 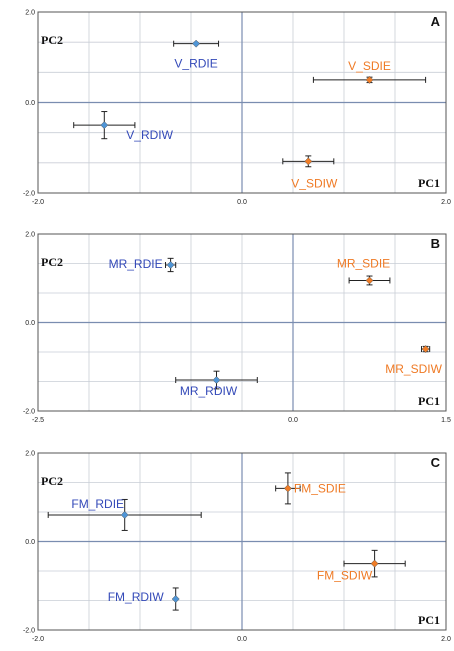 I want to click on point-label: MR_SDIW, so click(x=413, y=369).